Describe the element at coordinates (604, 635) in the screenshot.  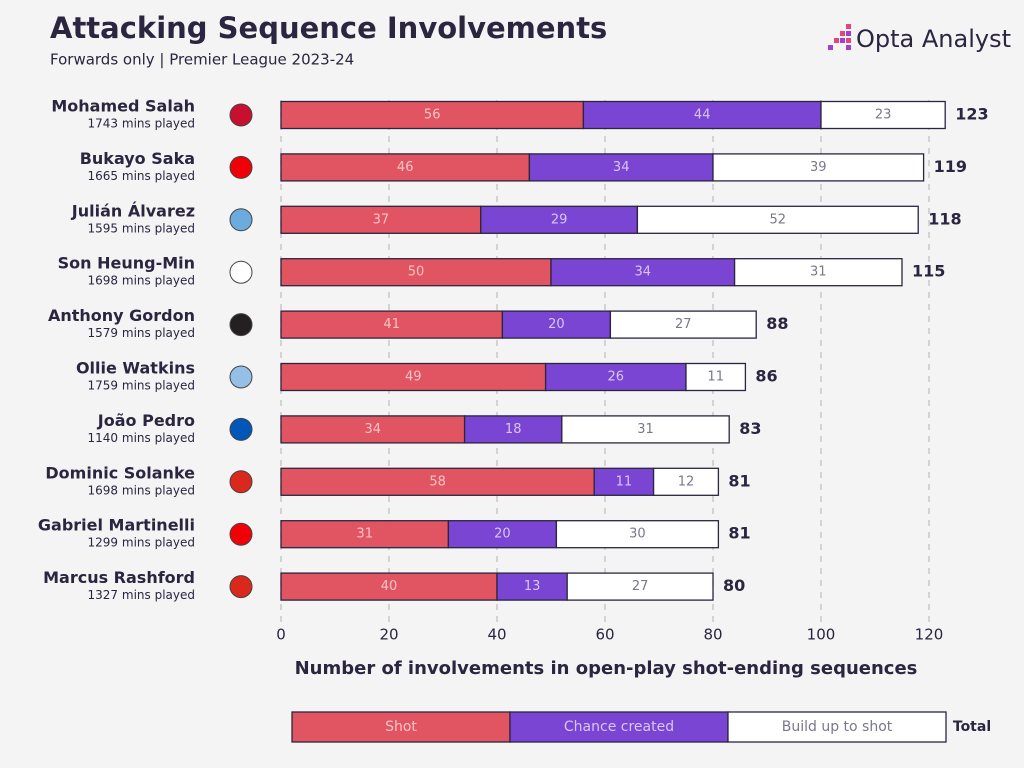
I see `x-tick-label: 60` at that location.